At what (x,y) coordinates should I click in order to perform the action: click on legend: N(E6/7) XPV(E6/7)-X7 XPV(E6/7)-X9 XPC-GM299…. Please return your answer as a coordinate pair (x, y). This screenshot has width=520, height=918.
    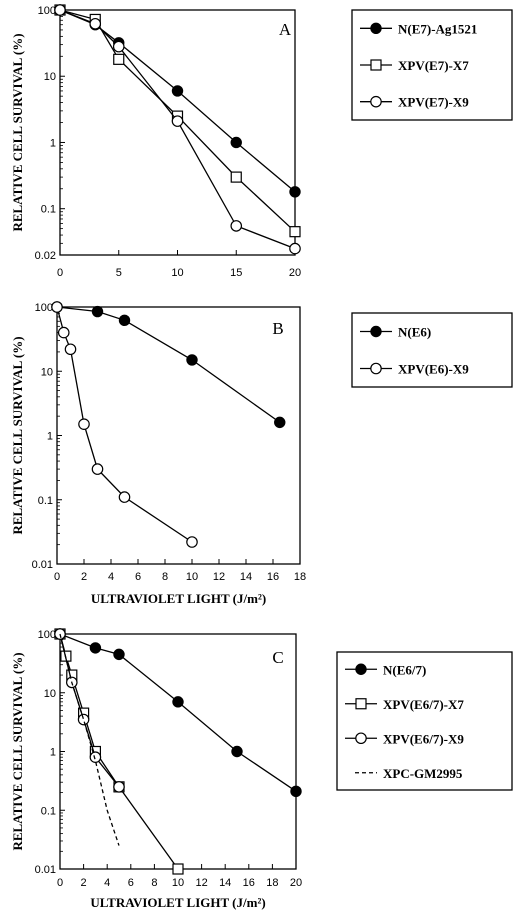
    Looking at the image, I should click on (424, 721).